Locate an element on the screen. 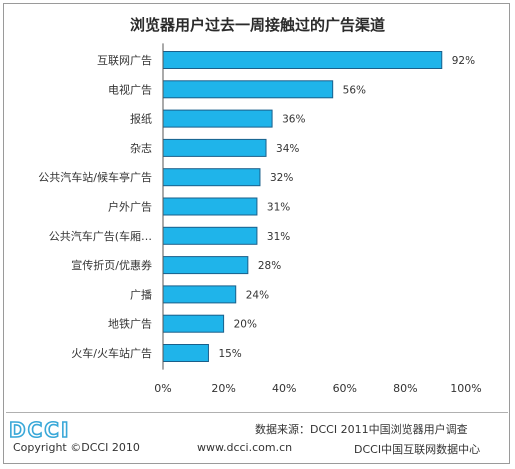  dcci-logo-text: DCCI is located at coordinates (39, 430).